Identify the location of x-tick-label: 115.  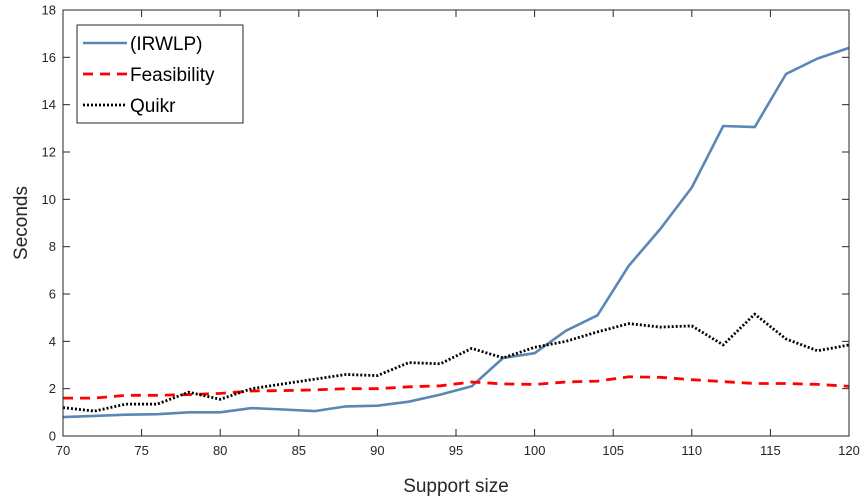
(770, 450).